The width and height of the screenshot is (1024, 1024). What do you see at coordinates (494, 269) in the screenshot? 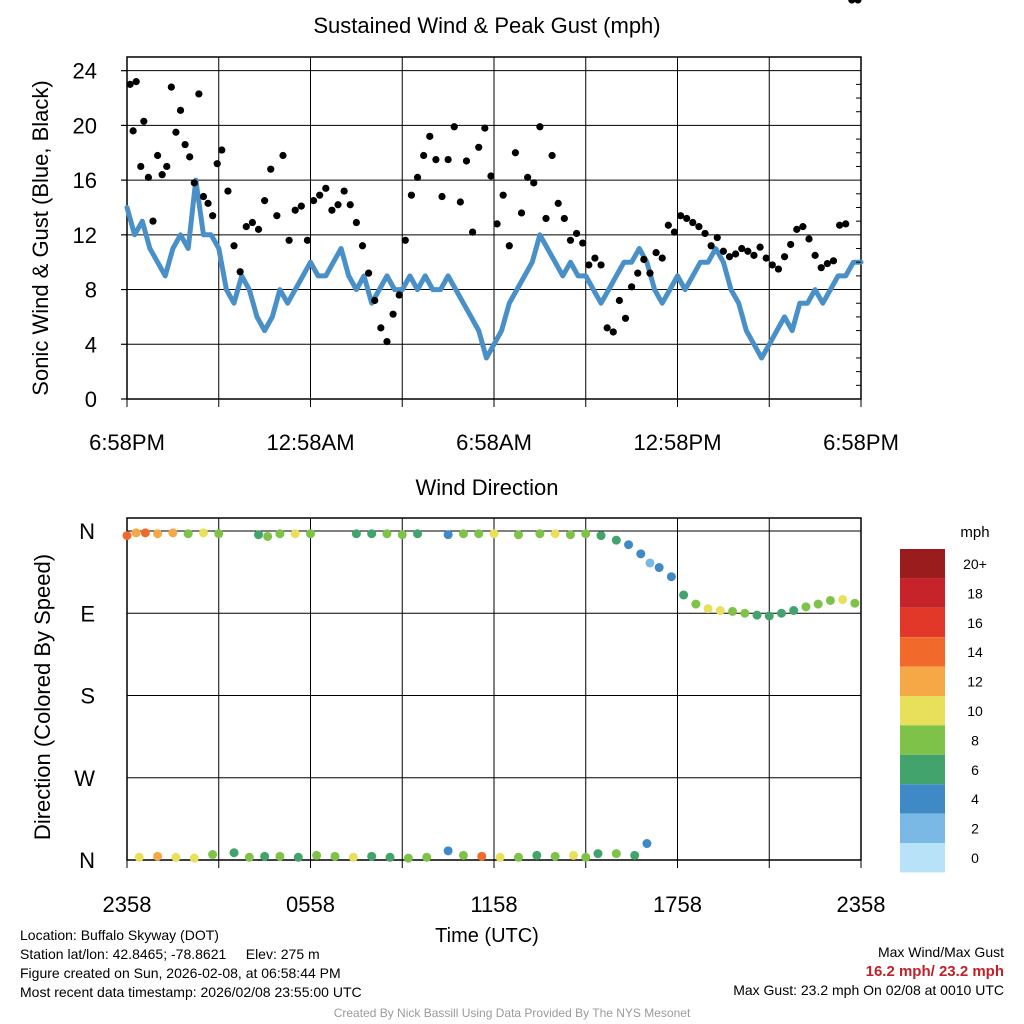
I see `sustained-wind-series` at bounding box center [494, 269].